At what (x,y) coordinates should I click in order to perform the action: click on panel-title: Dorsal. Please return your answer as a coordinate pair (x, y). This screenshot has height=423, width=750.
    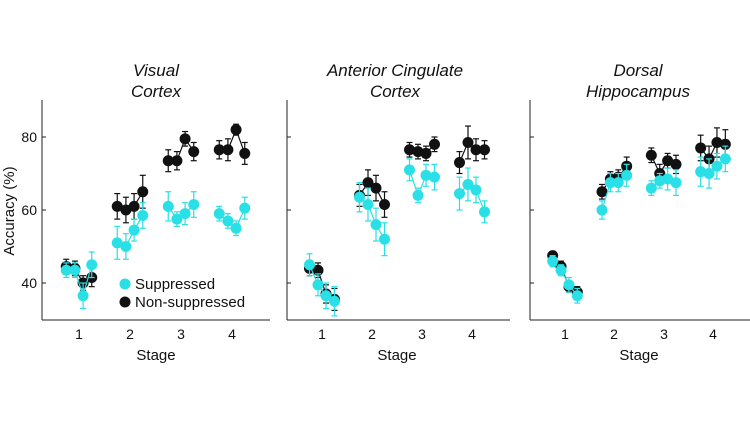
    Looking at the image, I should click on (638, 70).